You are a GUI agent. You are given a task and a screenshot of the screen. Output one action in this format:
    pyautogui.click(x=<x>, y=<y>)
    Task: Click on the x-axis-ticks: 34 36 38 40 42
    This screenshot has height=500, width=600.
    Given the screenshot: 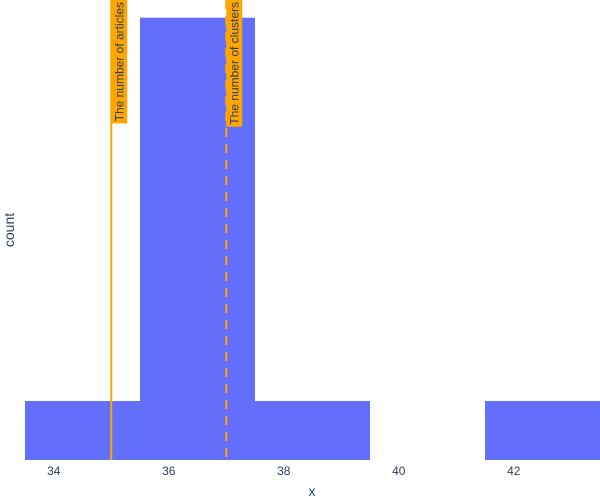 What is the action you would take?
    pyautogui.click(x=284, y=471)
    